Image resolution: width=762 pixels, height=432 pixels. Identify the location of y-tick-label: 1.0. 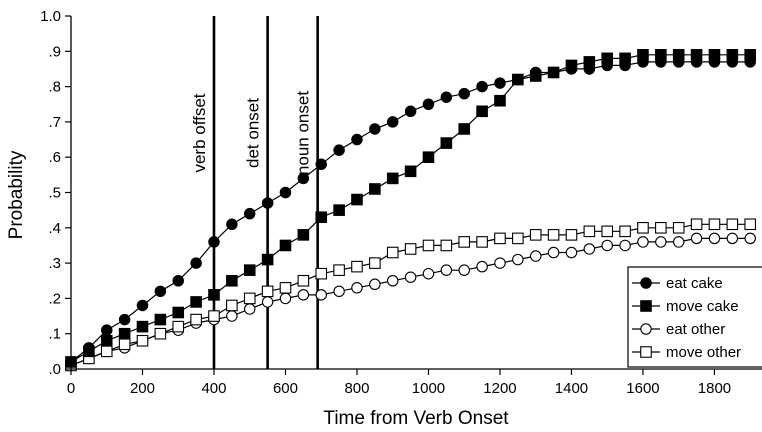
(50, 16).